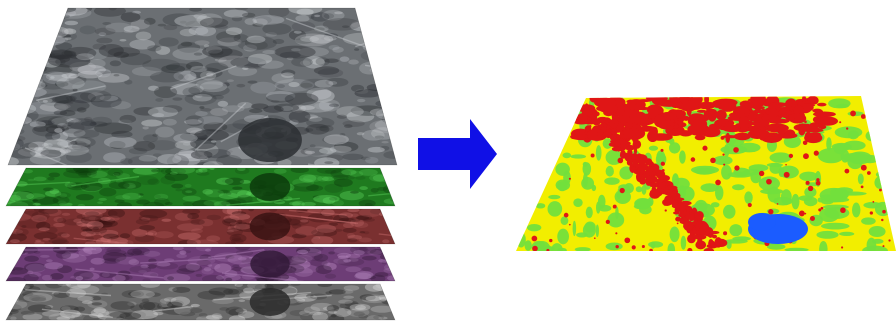 Image resolution: width=896 pixels, height=325 pixels. What do you see at coordinates (200, 302) in the screenshot?
I see `grayscale-bottom-layer` at bounding box center [200, 302].